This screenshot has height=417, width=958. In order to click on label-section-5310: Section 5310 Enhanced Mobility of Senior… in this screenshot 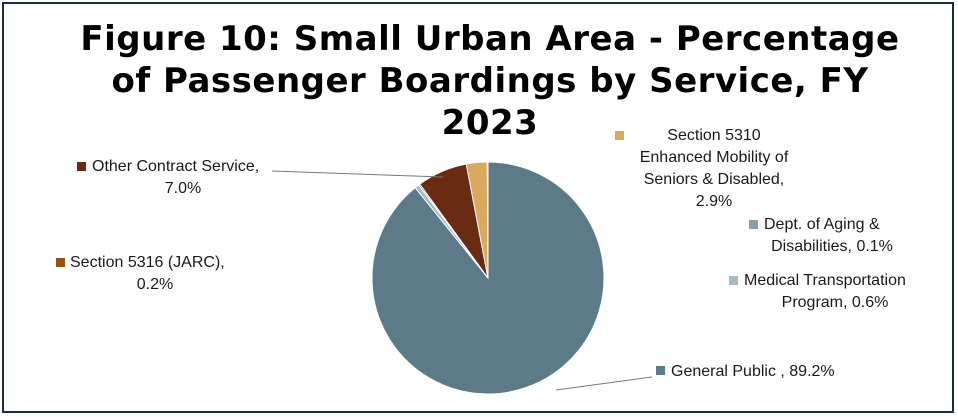, I will do `click(702, 168)`.